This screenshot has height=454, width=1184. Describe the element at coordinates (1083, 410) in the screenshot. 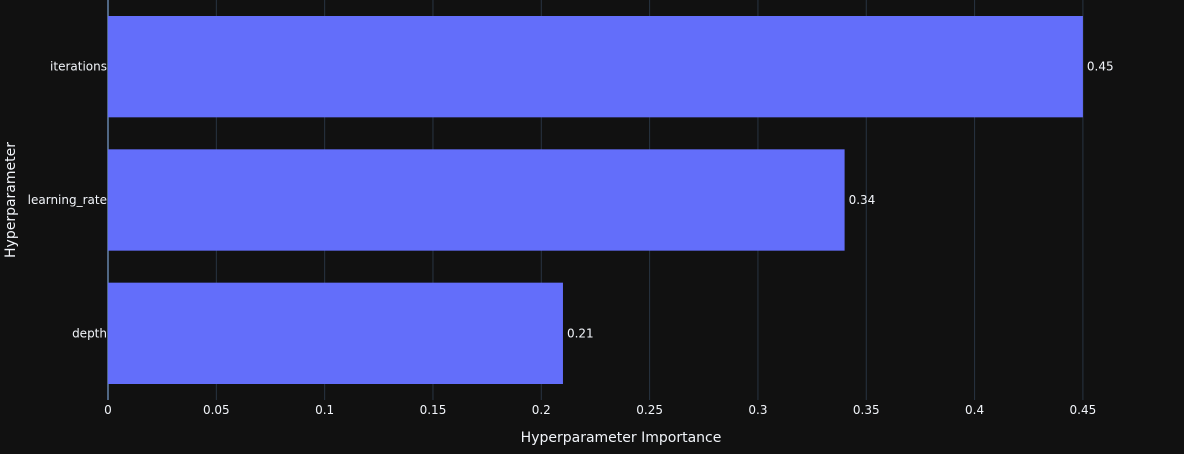

I see `x-tick-label: 0.45` at that location.